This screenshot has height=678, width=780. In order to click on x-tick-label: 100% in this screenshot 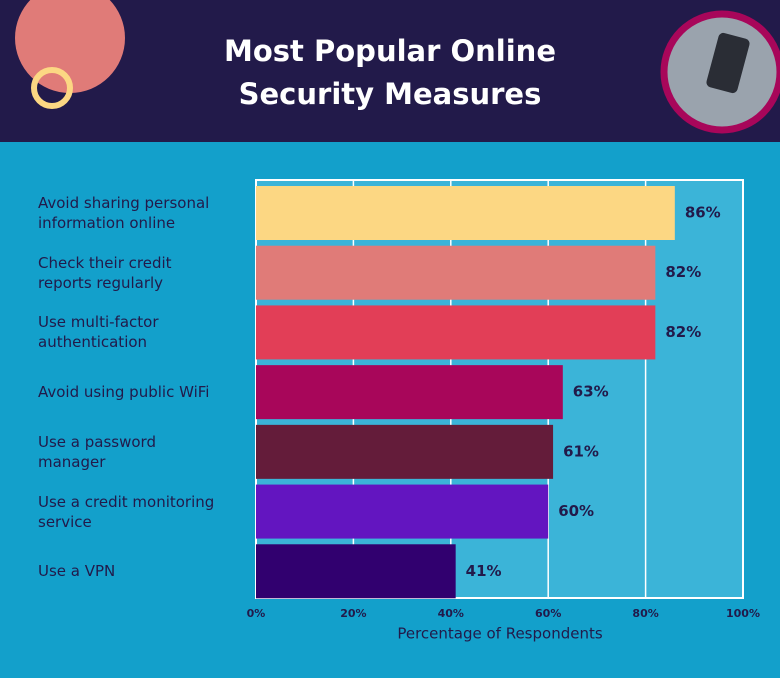, I will do `click(743, 613)`.